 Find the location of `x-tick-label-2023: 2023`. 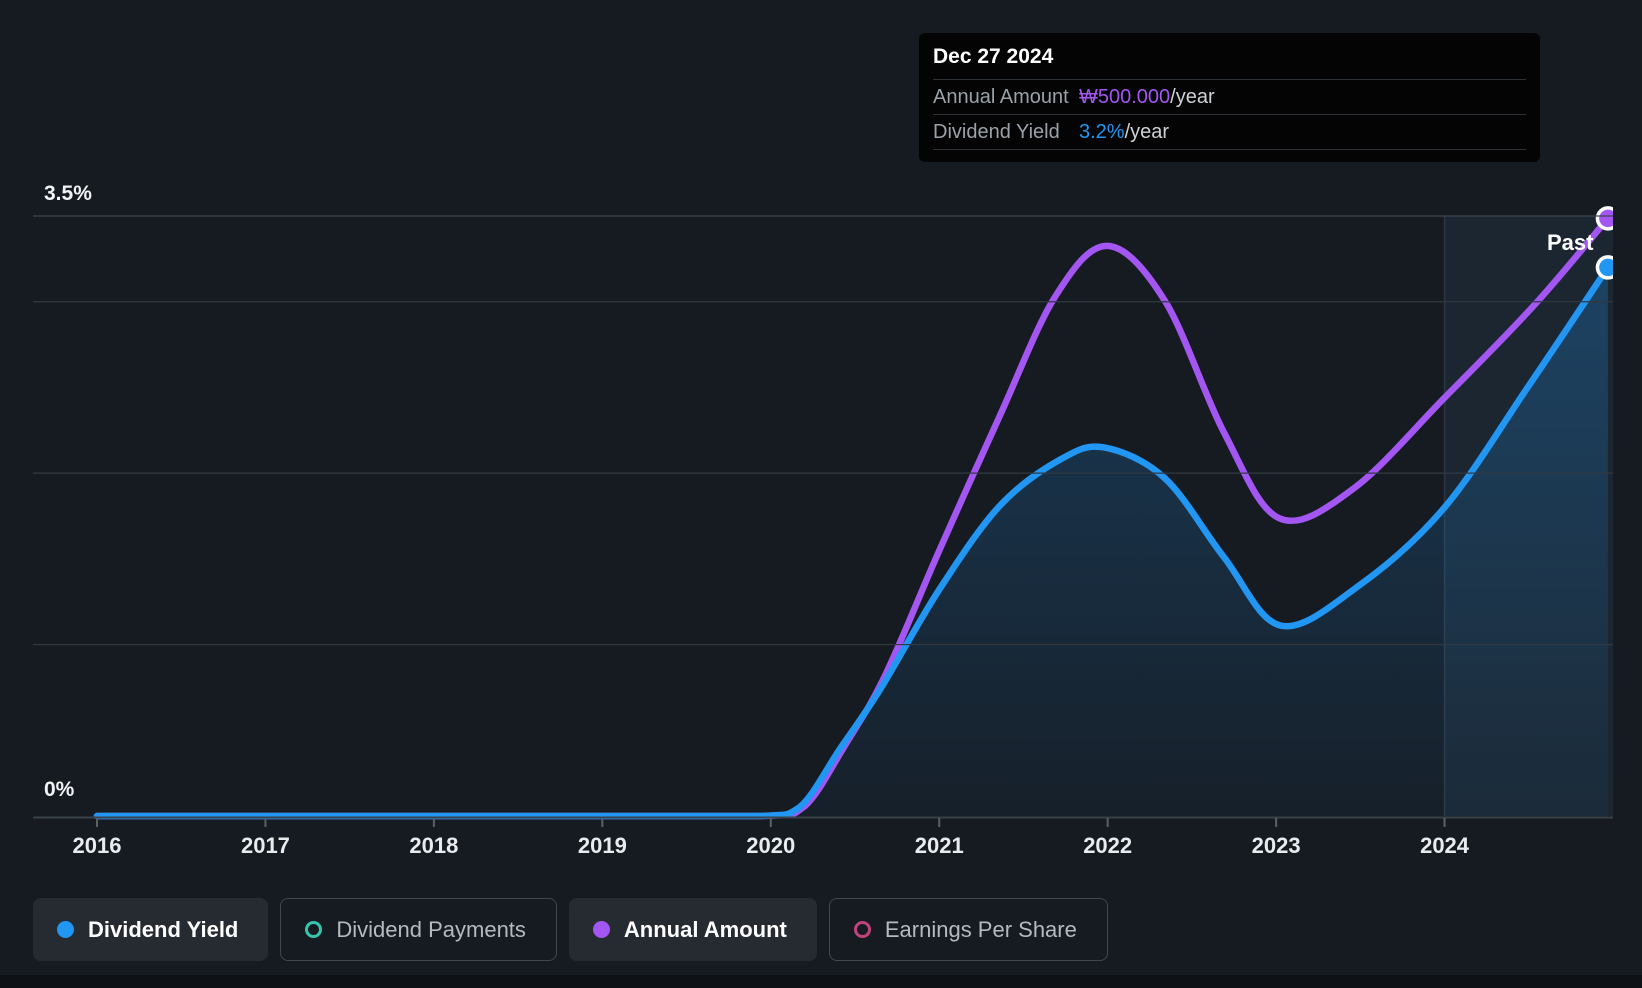

x-tick-label-2023: 2023 is located at coordinates (1276, 845).